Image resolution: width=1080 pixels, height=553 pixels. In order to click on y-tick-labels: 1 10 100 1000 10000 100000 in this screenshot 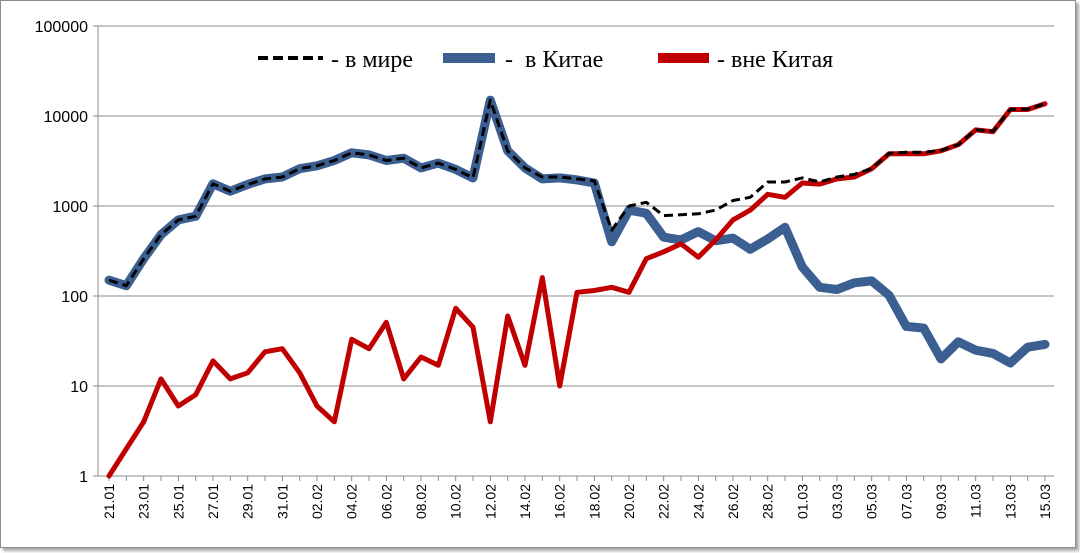, I will do `click(61, 252)`.